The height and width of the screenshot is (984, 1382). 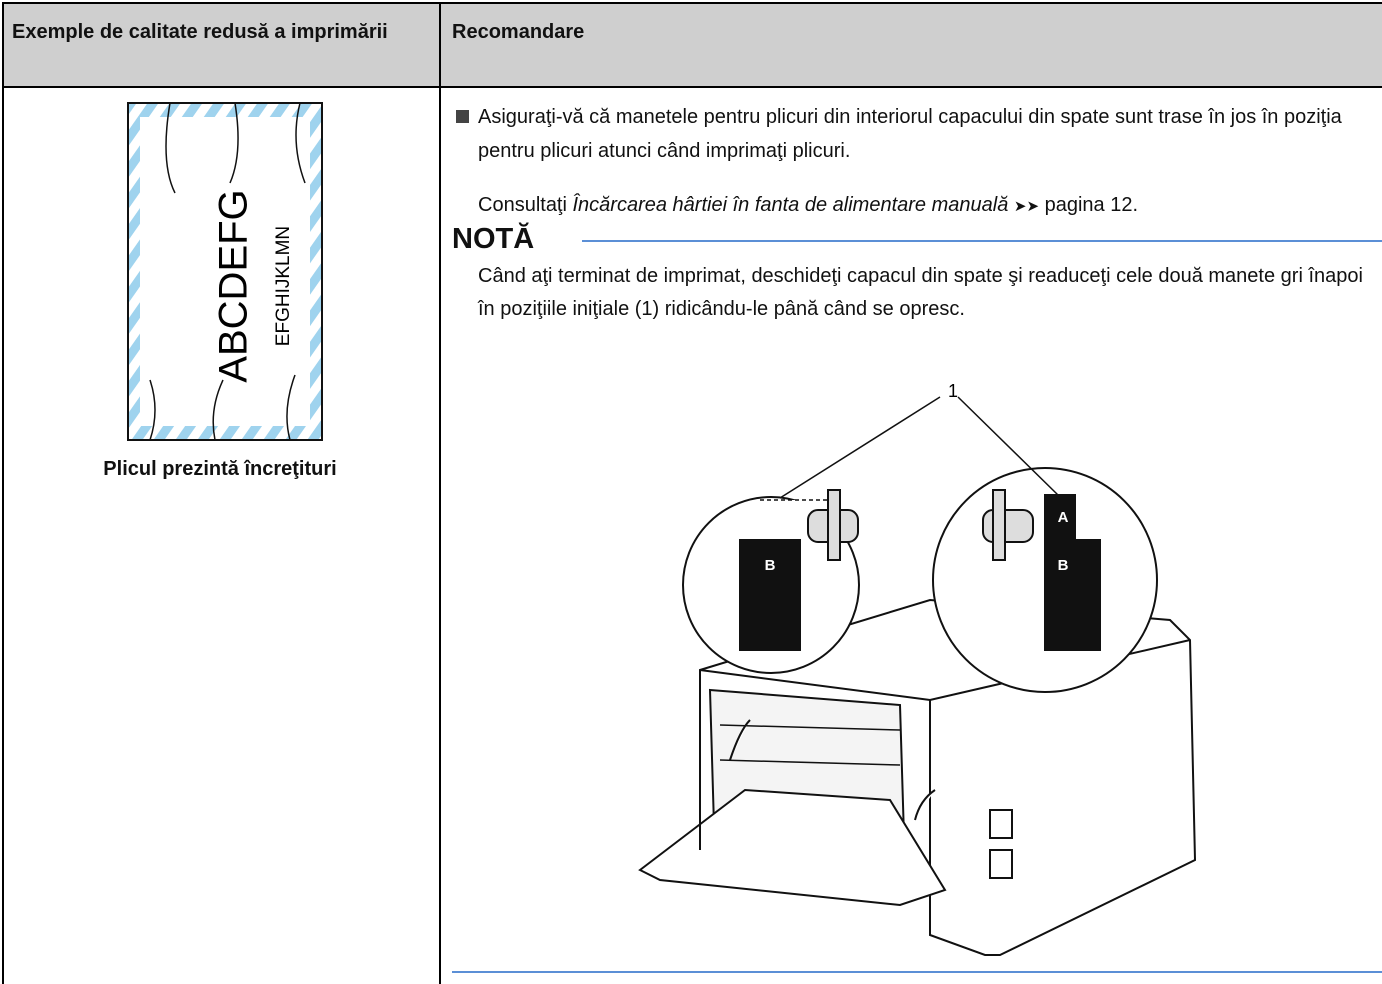 What do you see at coordinates (220, 469) in the screenshot?
I see `caption: Plicul prezintă încreţituri` at bounding box center [220, 469].